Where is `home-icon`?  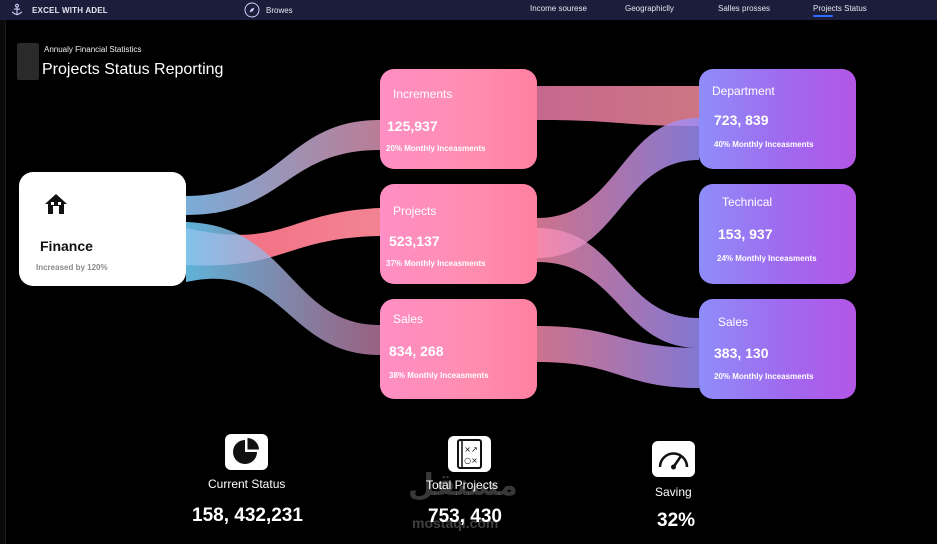 home-icon is located at coordinates (56, 204).